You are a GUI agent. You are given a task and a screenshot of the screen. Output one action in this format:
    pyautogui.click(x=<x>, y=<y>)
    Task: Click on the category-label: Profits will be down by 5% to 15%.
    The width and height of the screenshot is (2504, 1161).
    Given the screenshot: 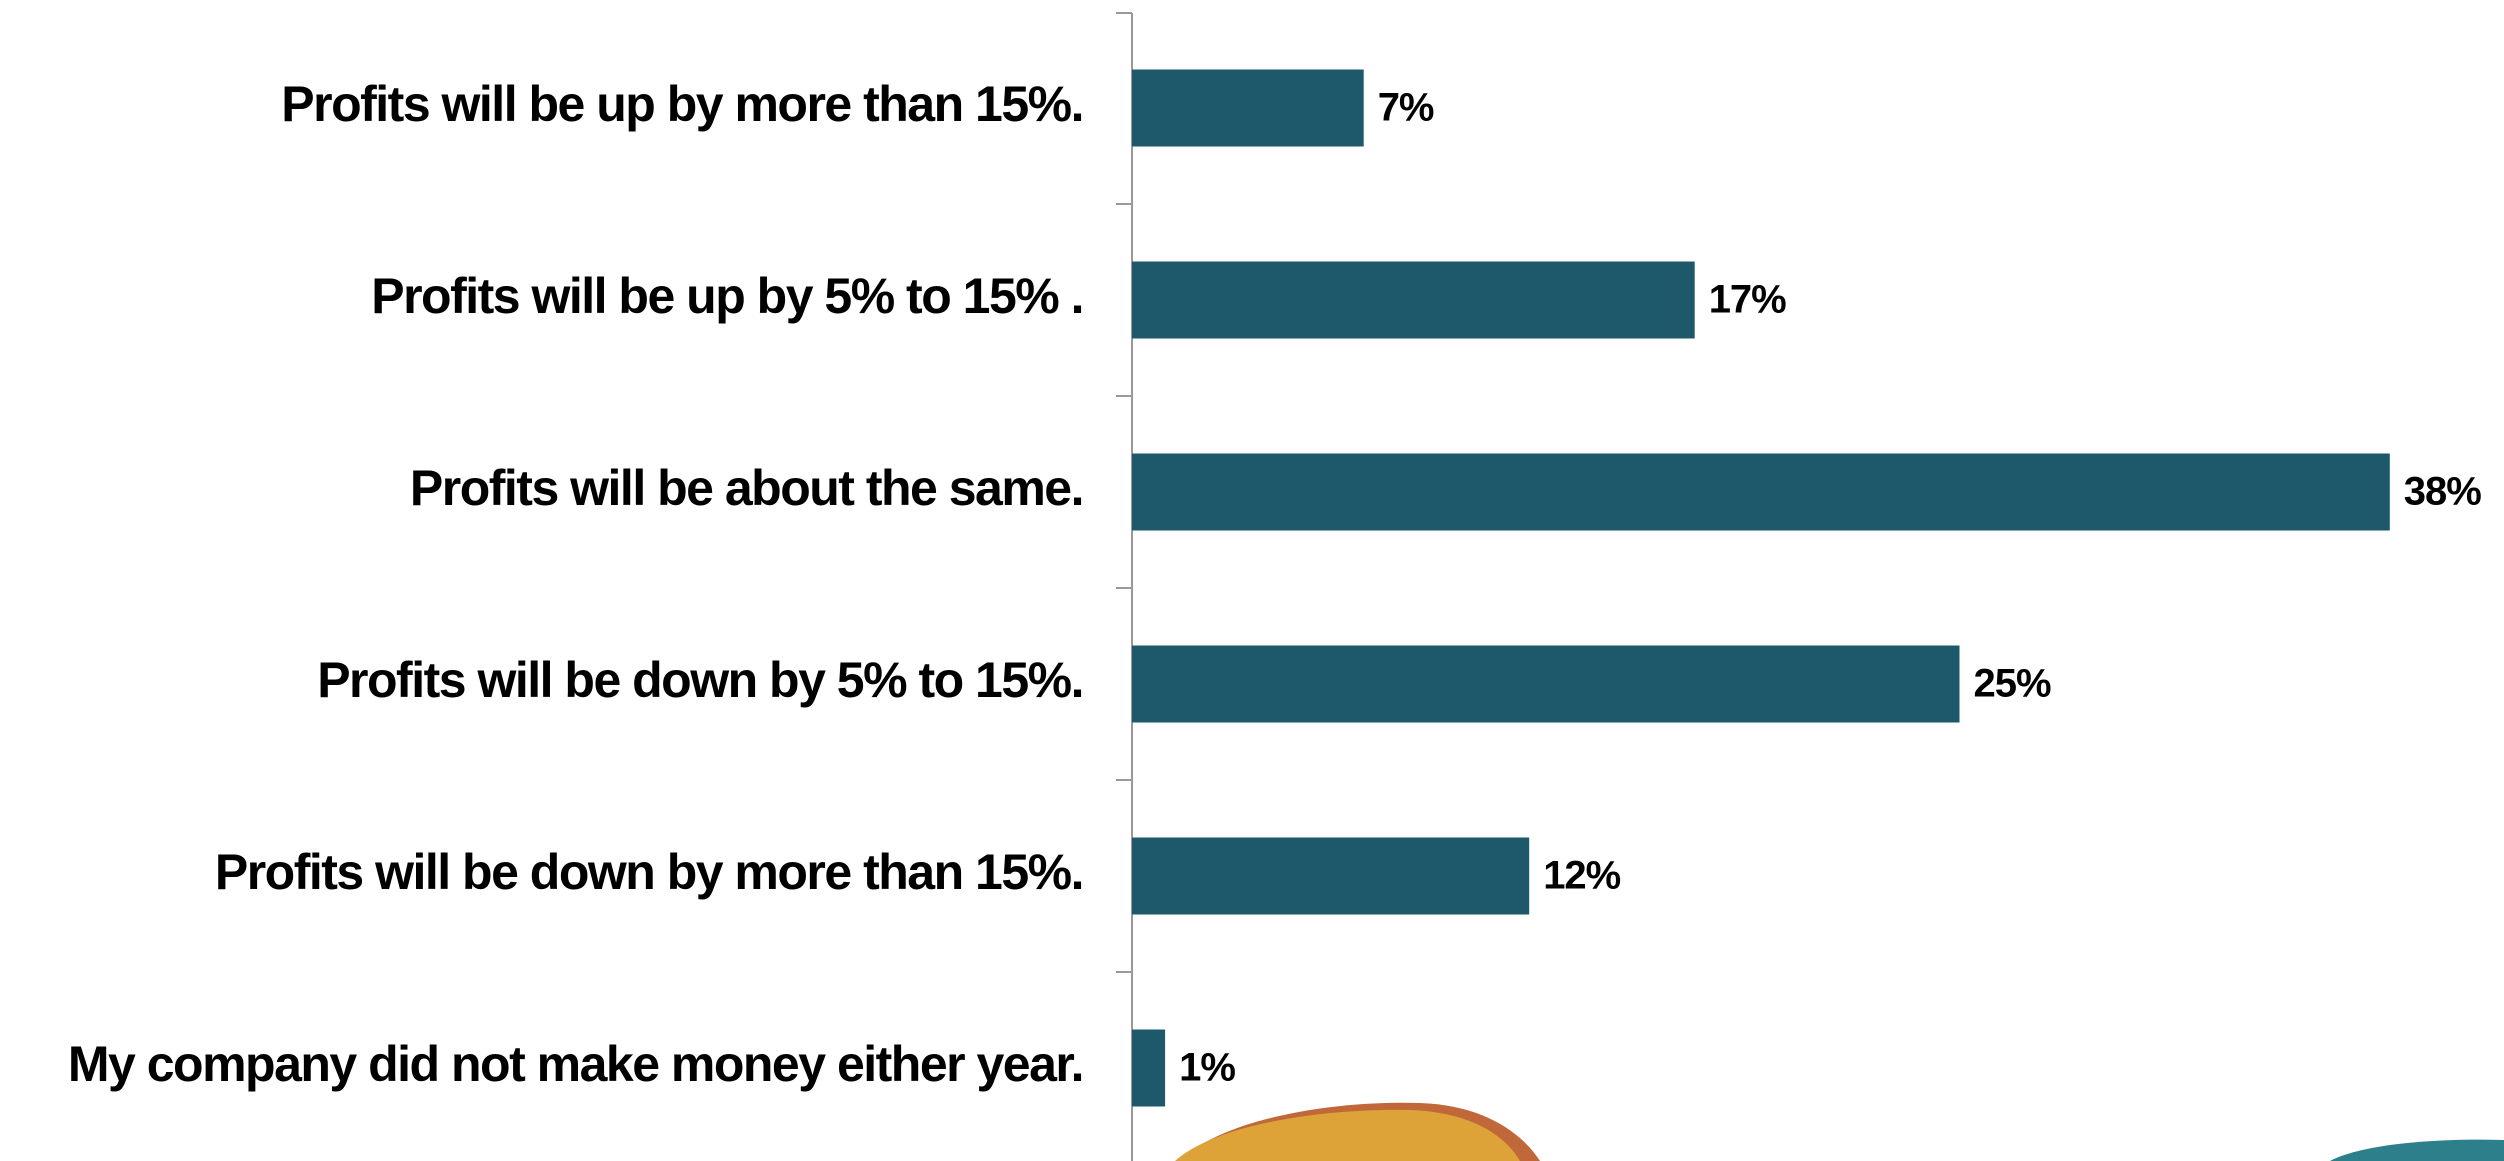 What is the action you would take?
    pyautogui.click(x=700, y=680)
    